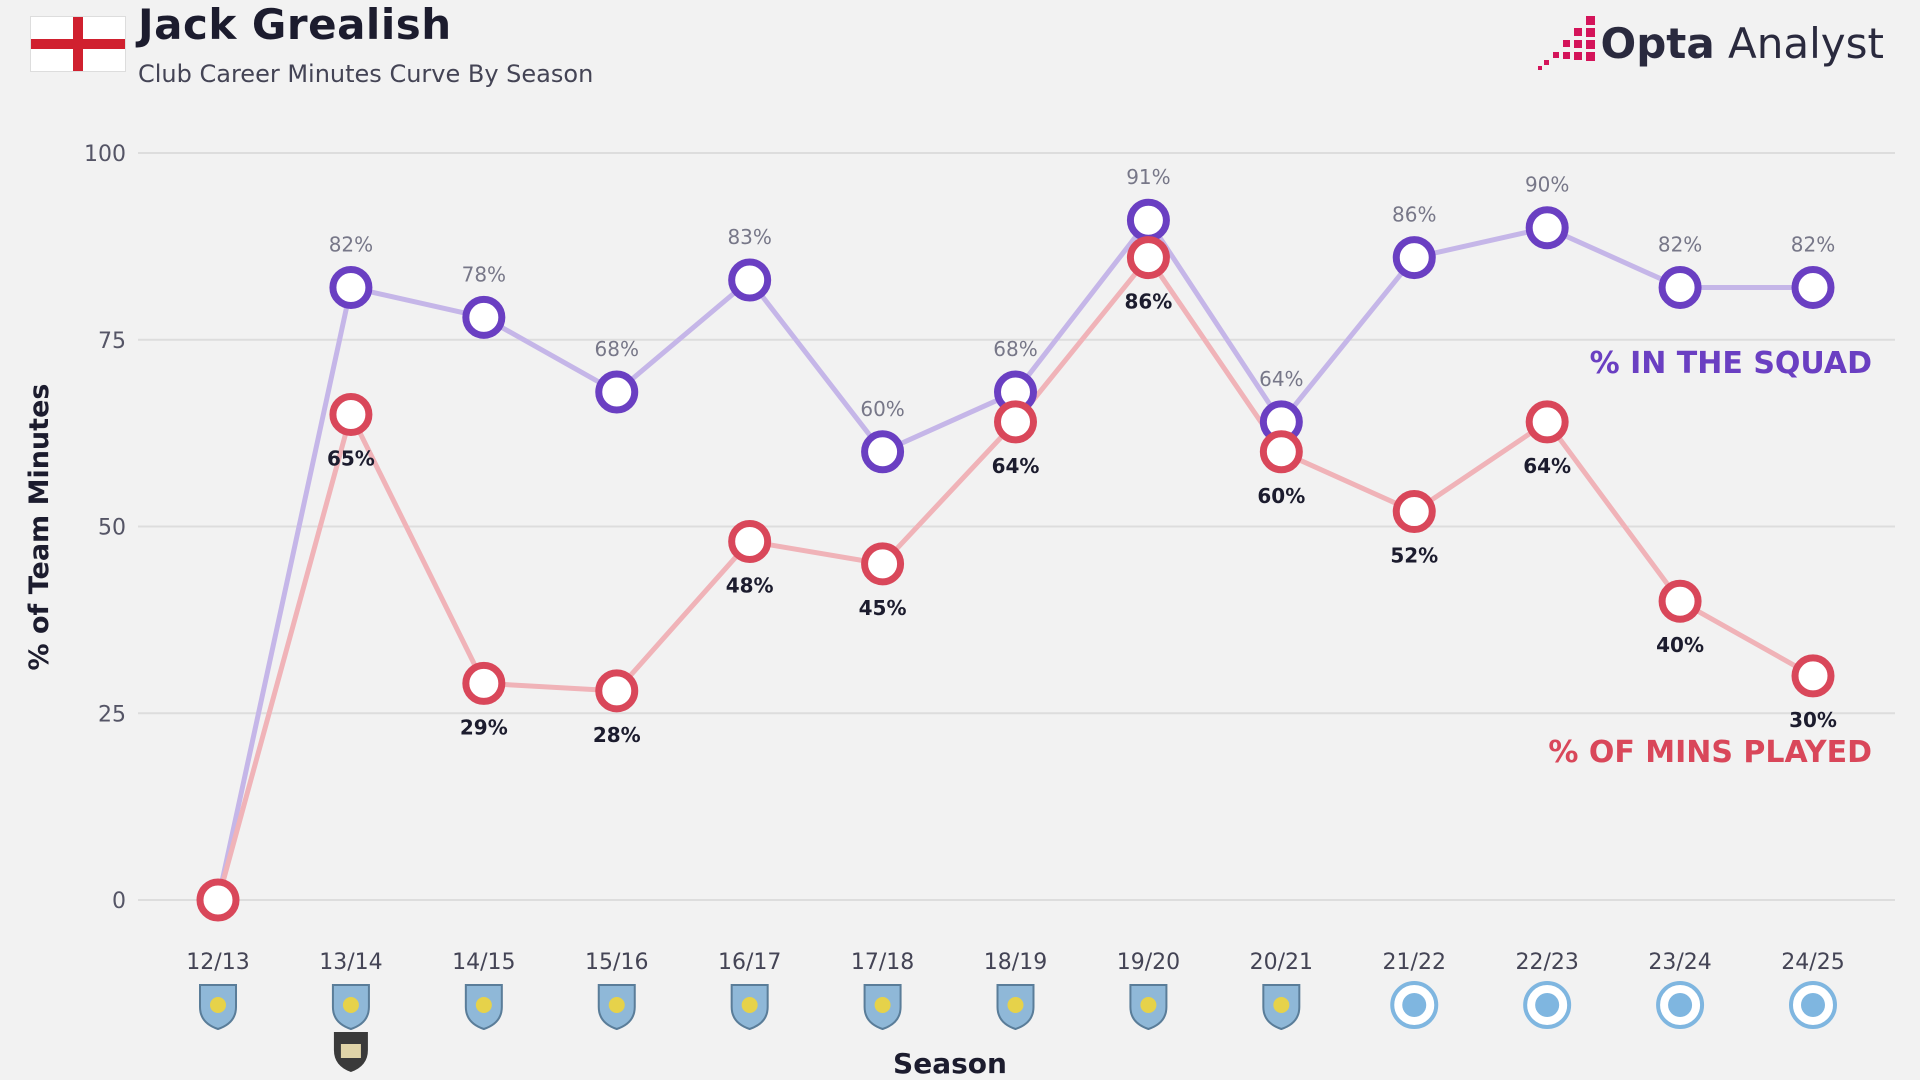 The image size is (1920, 1080). What do you see at coordinates (950, 1063) in the screenshot?
I see `x-axis-label: Season` at bounding box center [950, 1063].